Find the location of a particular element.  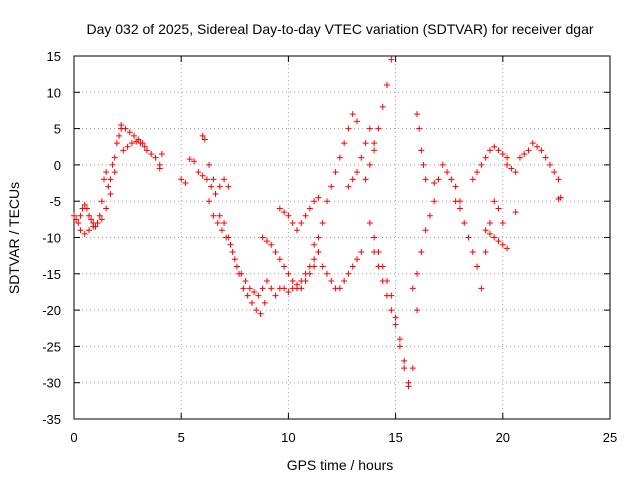

y-tick-label: 10 is located at coordinates (54, 92).